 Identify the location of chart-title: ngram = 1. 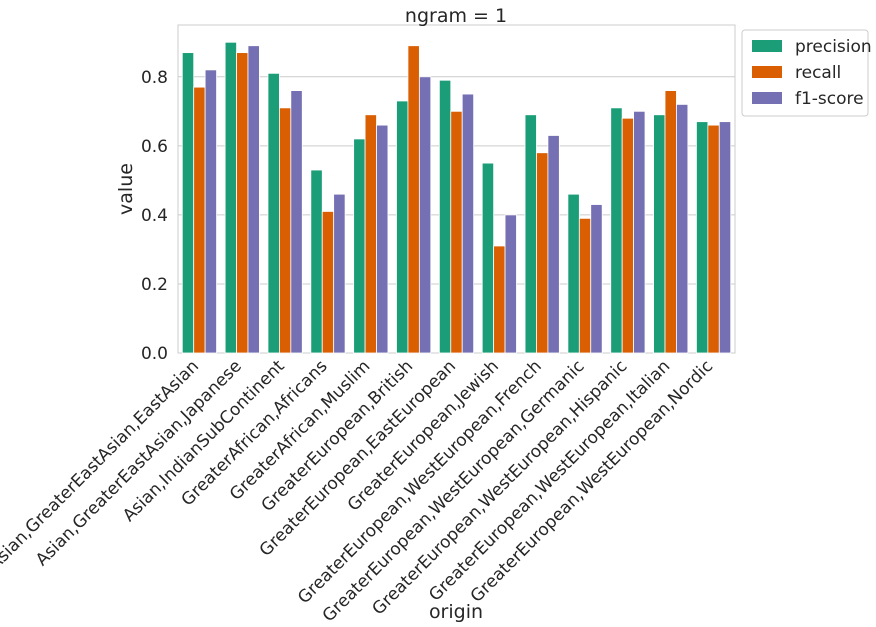
(456, 16).